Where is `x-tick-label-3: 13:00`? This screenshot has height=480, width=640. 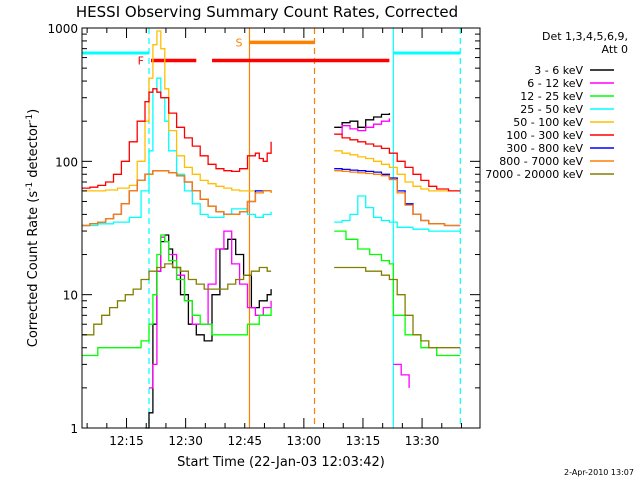
x-tick-label-3: 13:00 is located at coordinates (304, 441).